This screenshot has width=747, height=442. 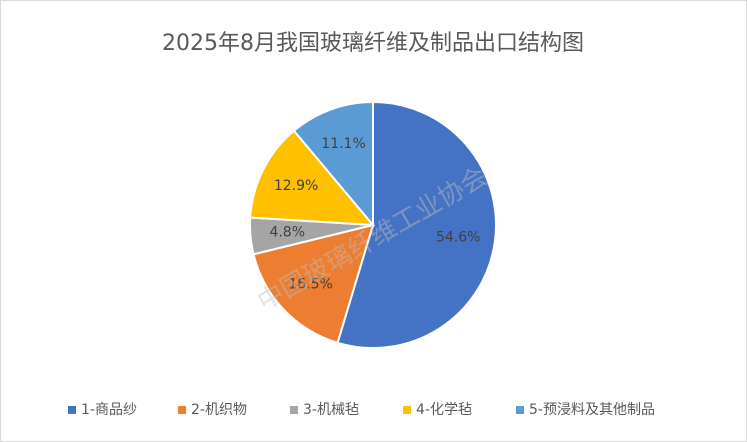 I want to click on legend-label: 1-商品纱, so click(x=109, y=410).